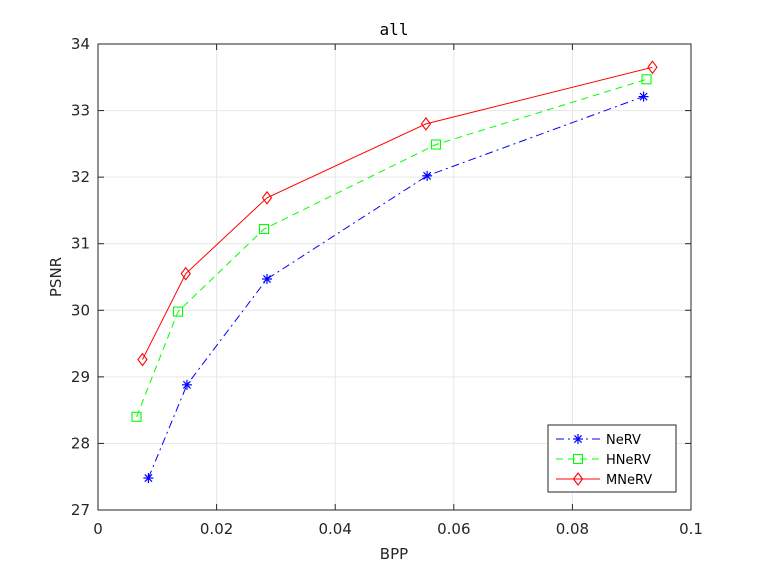 The height and width of the screenshot is (572, 763). I want to click on y-tick-label: 32, so click(80, 177).